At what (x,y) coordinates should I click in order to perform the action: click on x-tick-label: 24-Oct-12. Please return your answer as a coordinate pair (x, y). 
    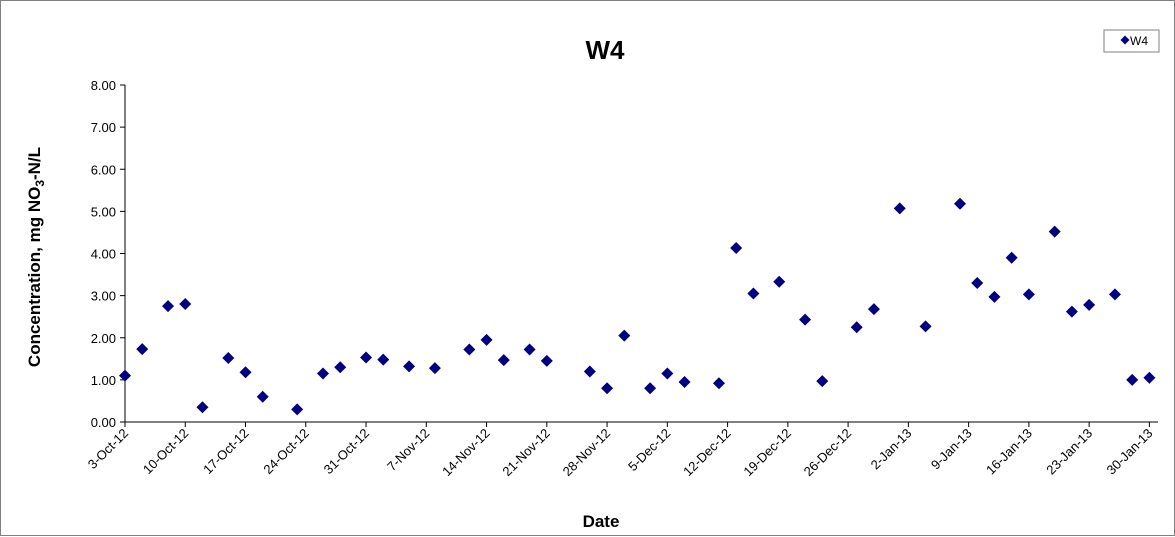
    Looking at the image, I should click on (285, 451).